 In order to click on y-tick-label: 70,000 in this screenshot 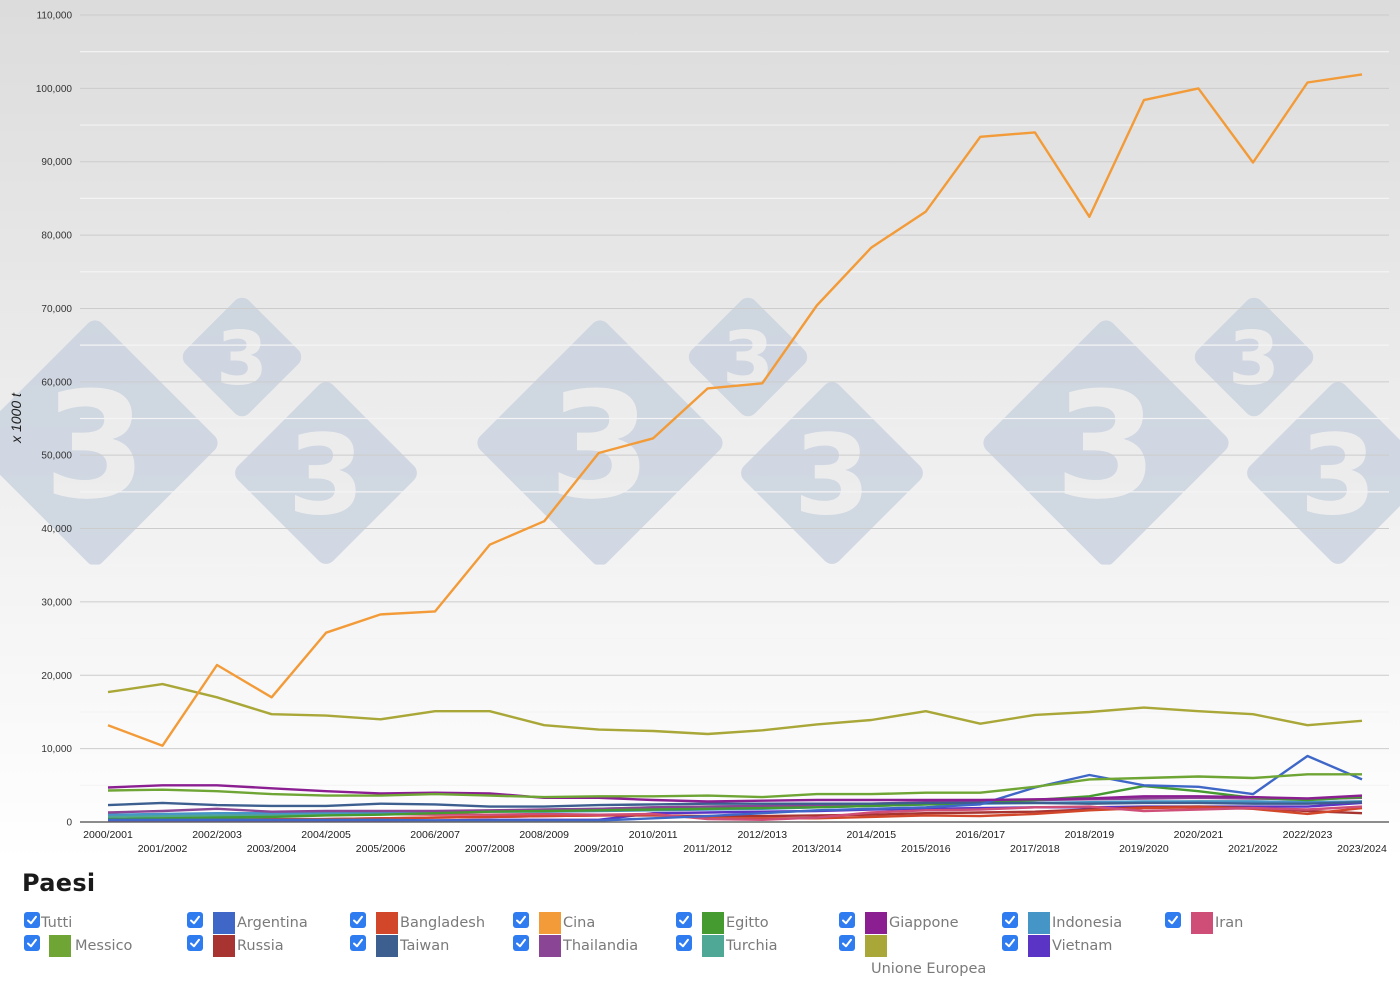, I will do `click(56, 309)`.